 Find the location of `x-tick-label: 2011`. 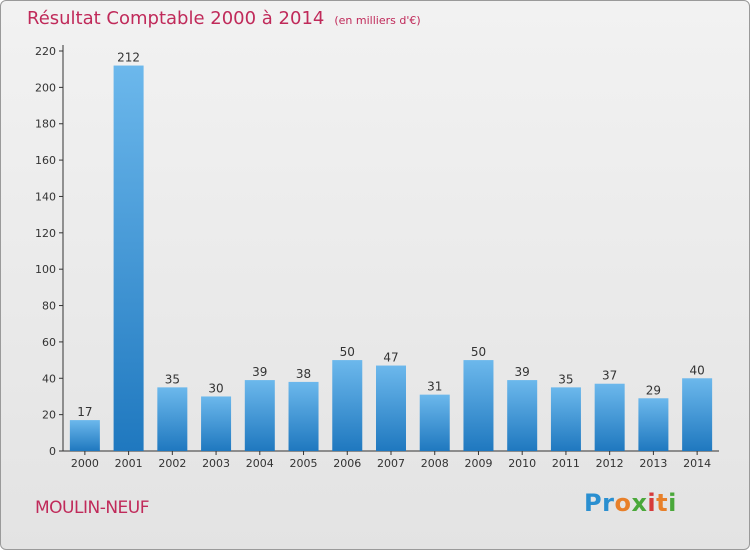

x-tick-label: 2011 is located at coordinates (566, 463).